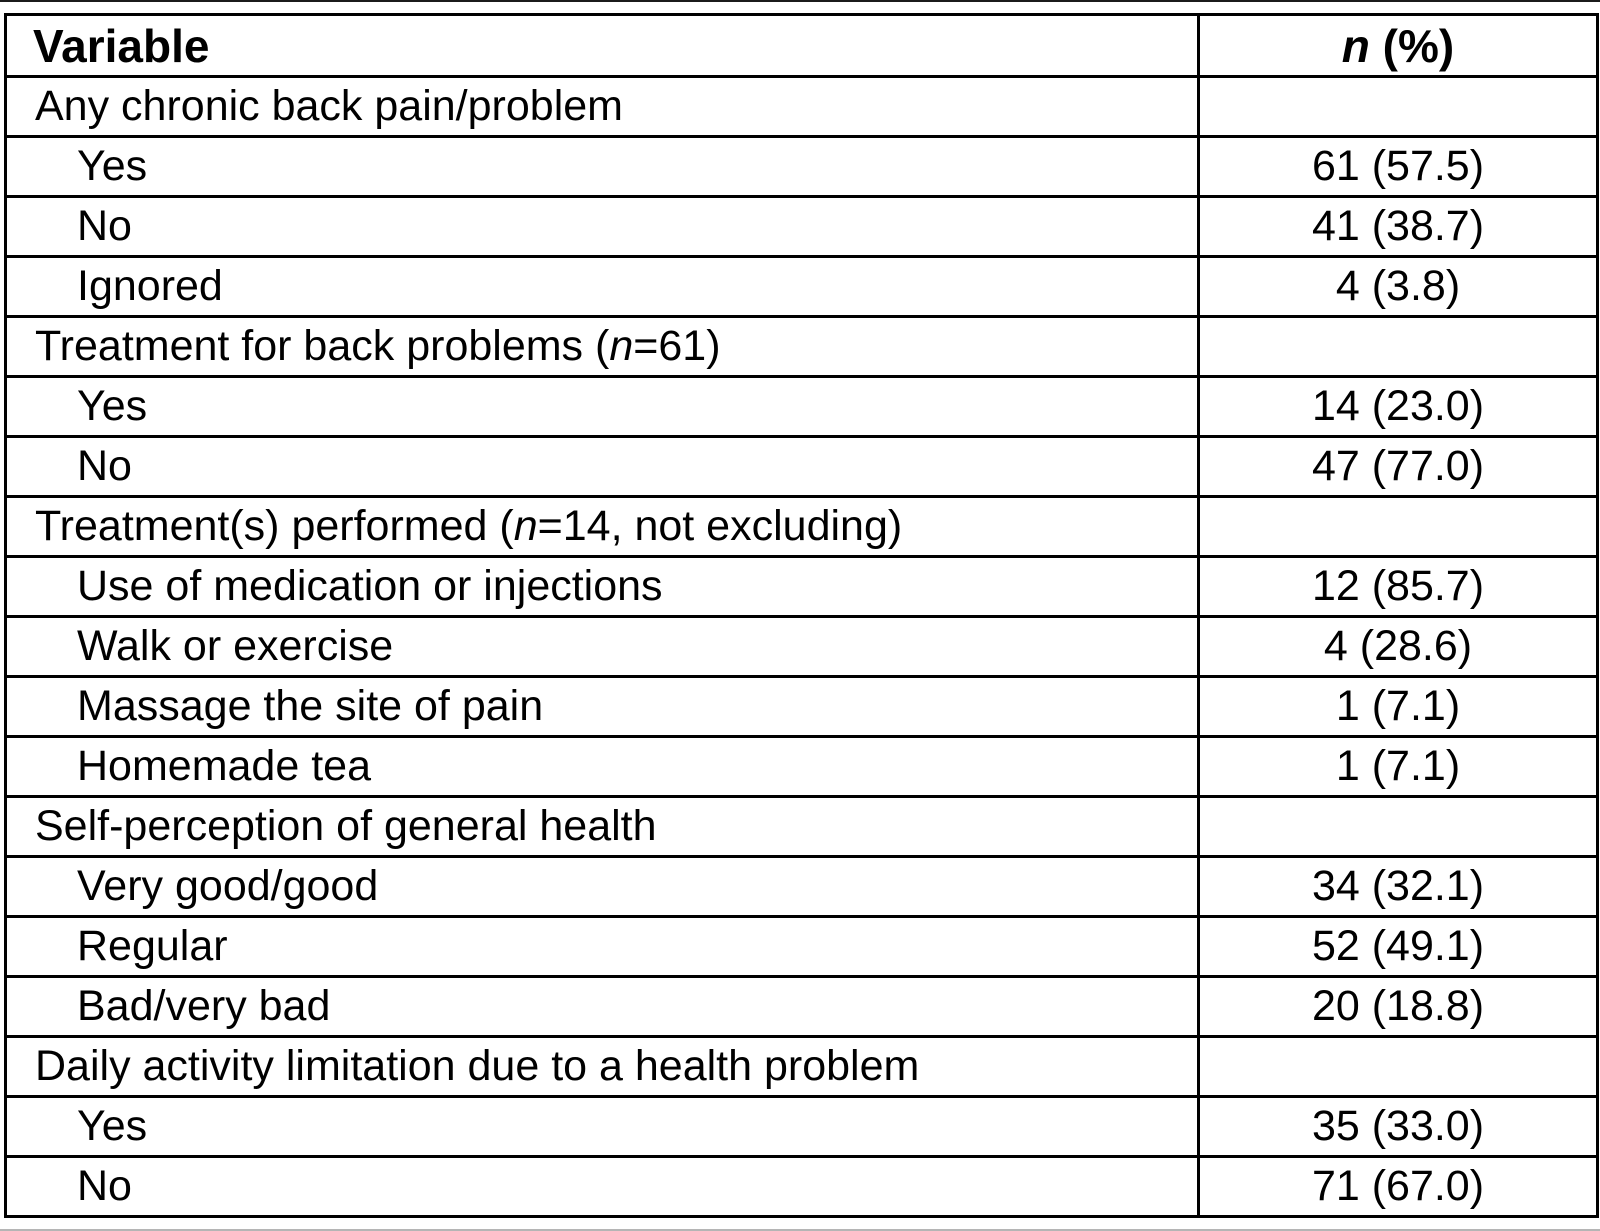 This screenshot has height=1231, width=1600. I want to click on variable-cell: Walk or exercise, so click(602, 646).